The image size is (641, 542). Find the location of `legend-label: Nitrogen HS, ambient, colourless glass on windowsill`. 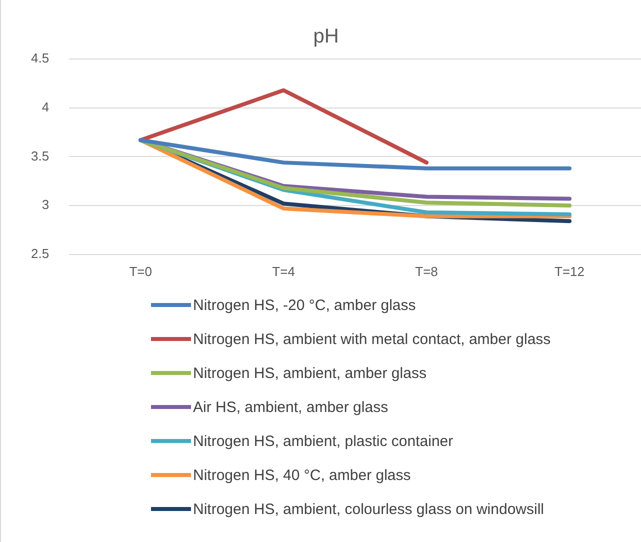

legend-label: Nitrogen HS, ambient, colourless glass on windowsill is located at coordinates (368, 509).